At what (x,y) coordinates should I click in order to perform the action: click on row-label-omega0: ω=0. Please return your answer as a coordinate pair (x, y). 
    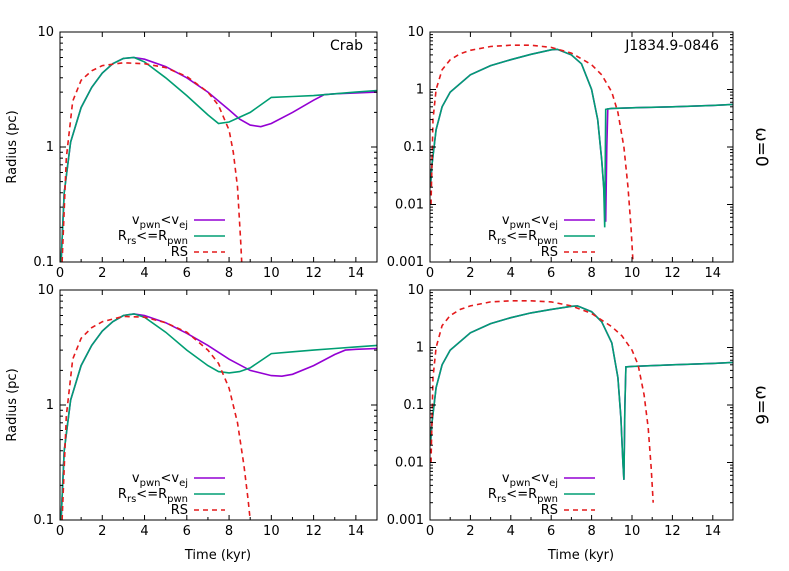
    Looking at the image, I should click on (761, 146).